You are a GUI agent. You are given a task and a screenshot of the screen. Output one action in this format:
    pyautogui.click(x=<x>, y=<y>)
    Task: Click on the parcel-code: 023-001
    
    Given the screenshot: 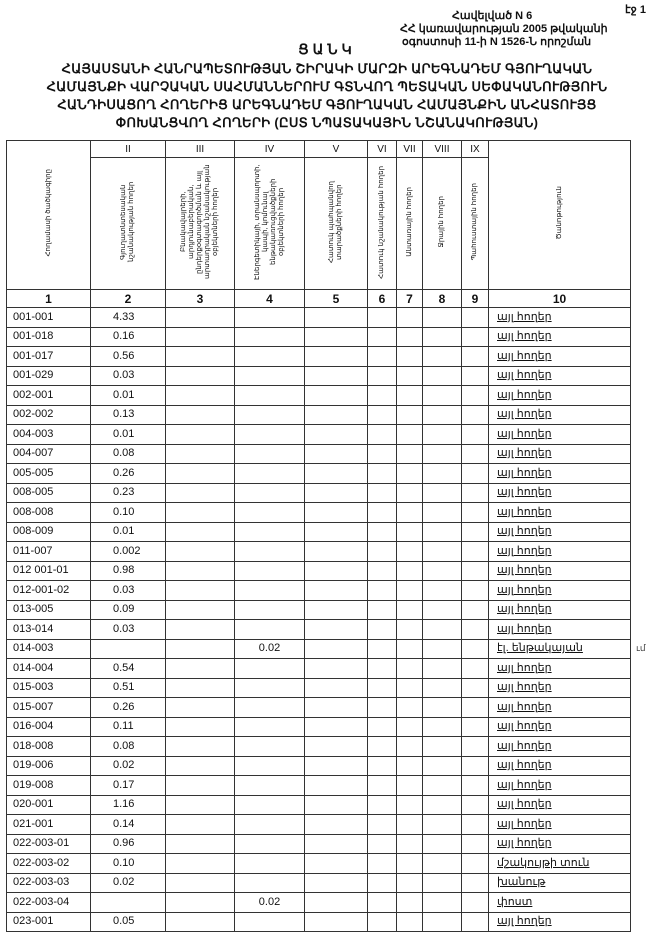 What is the action you would take?
    pyautogui.click(x=48, y=921)
    